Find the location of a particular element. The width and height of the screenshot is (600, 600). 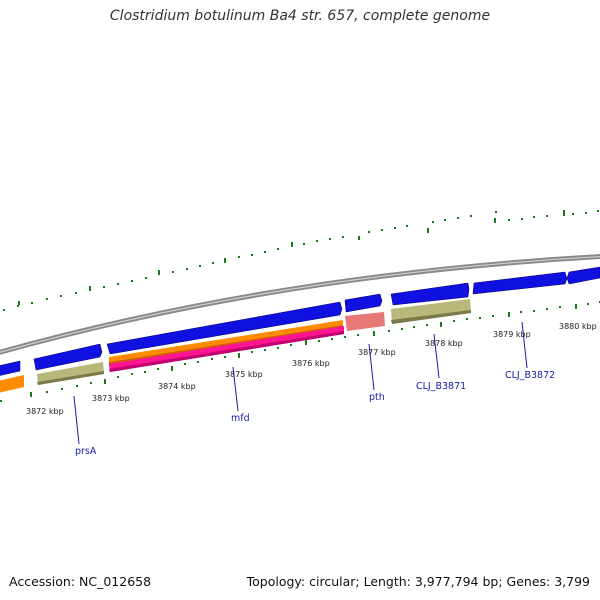

gene-label-pth: pth is located at coordinates (377, 397).